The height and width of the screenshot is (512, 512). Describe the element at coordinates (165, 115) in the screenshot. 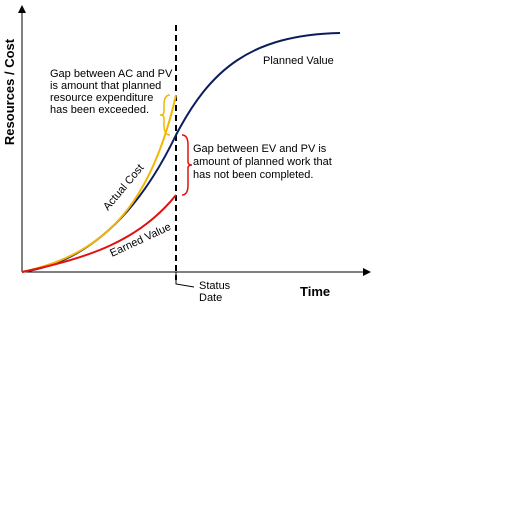

I see `ac-pv-brace` at that location.